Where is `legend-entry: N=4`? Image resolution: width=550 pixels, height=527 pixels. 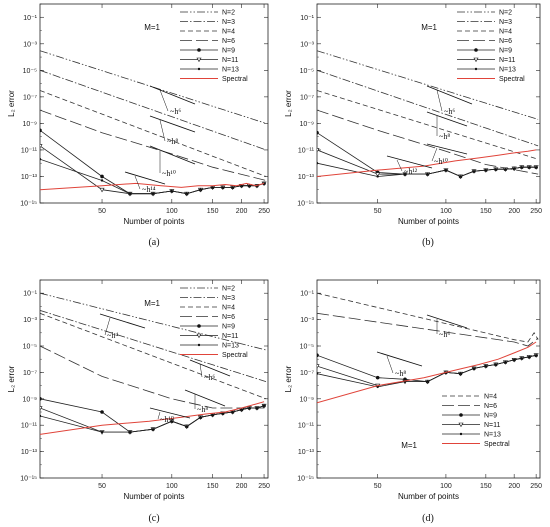 legend-entry: N=4 is located at coordinates (505, 32).